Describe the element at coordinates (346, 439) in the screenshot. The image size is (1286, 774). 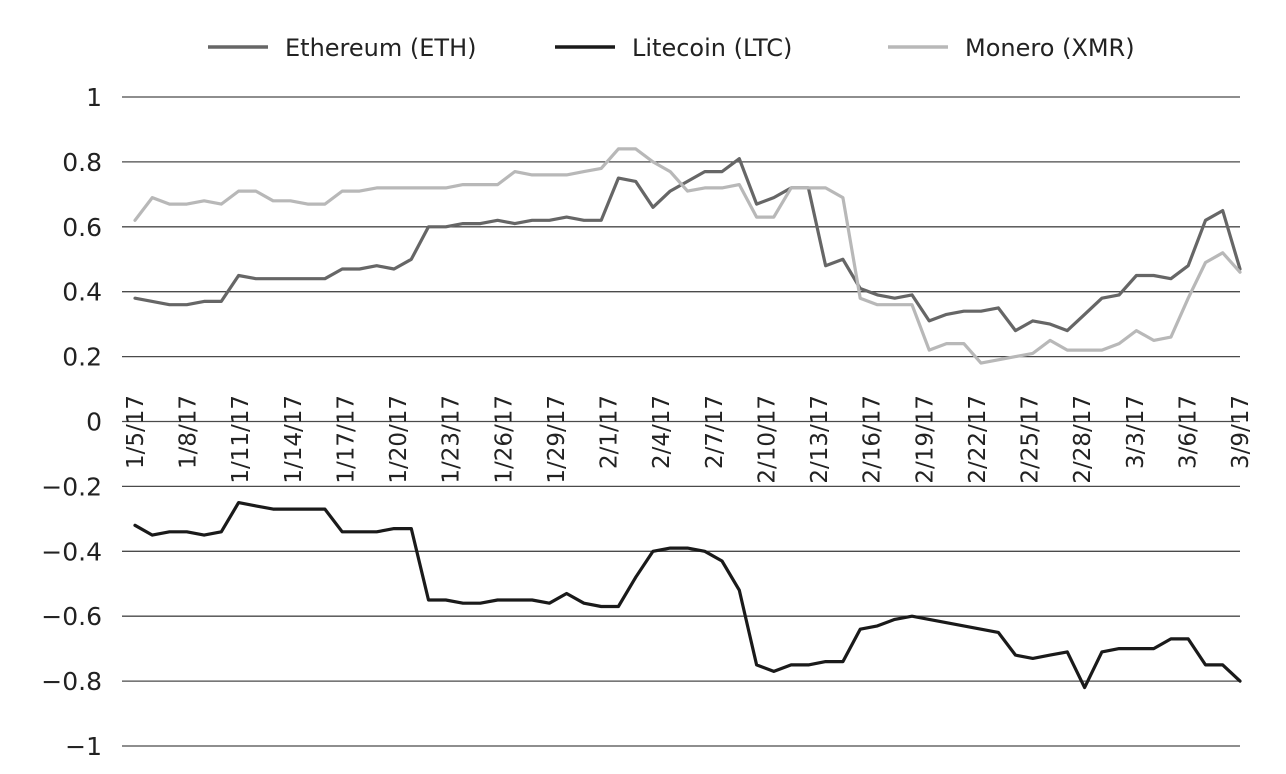
I see `x-tick-label: 1/17/17` at that location.